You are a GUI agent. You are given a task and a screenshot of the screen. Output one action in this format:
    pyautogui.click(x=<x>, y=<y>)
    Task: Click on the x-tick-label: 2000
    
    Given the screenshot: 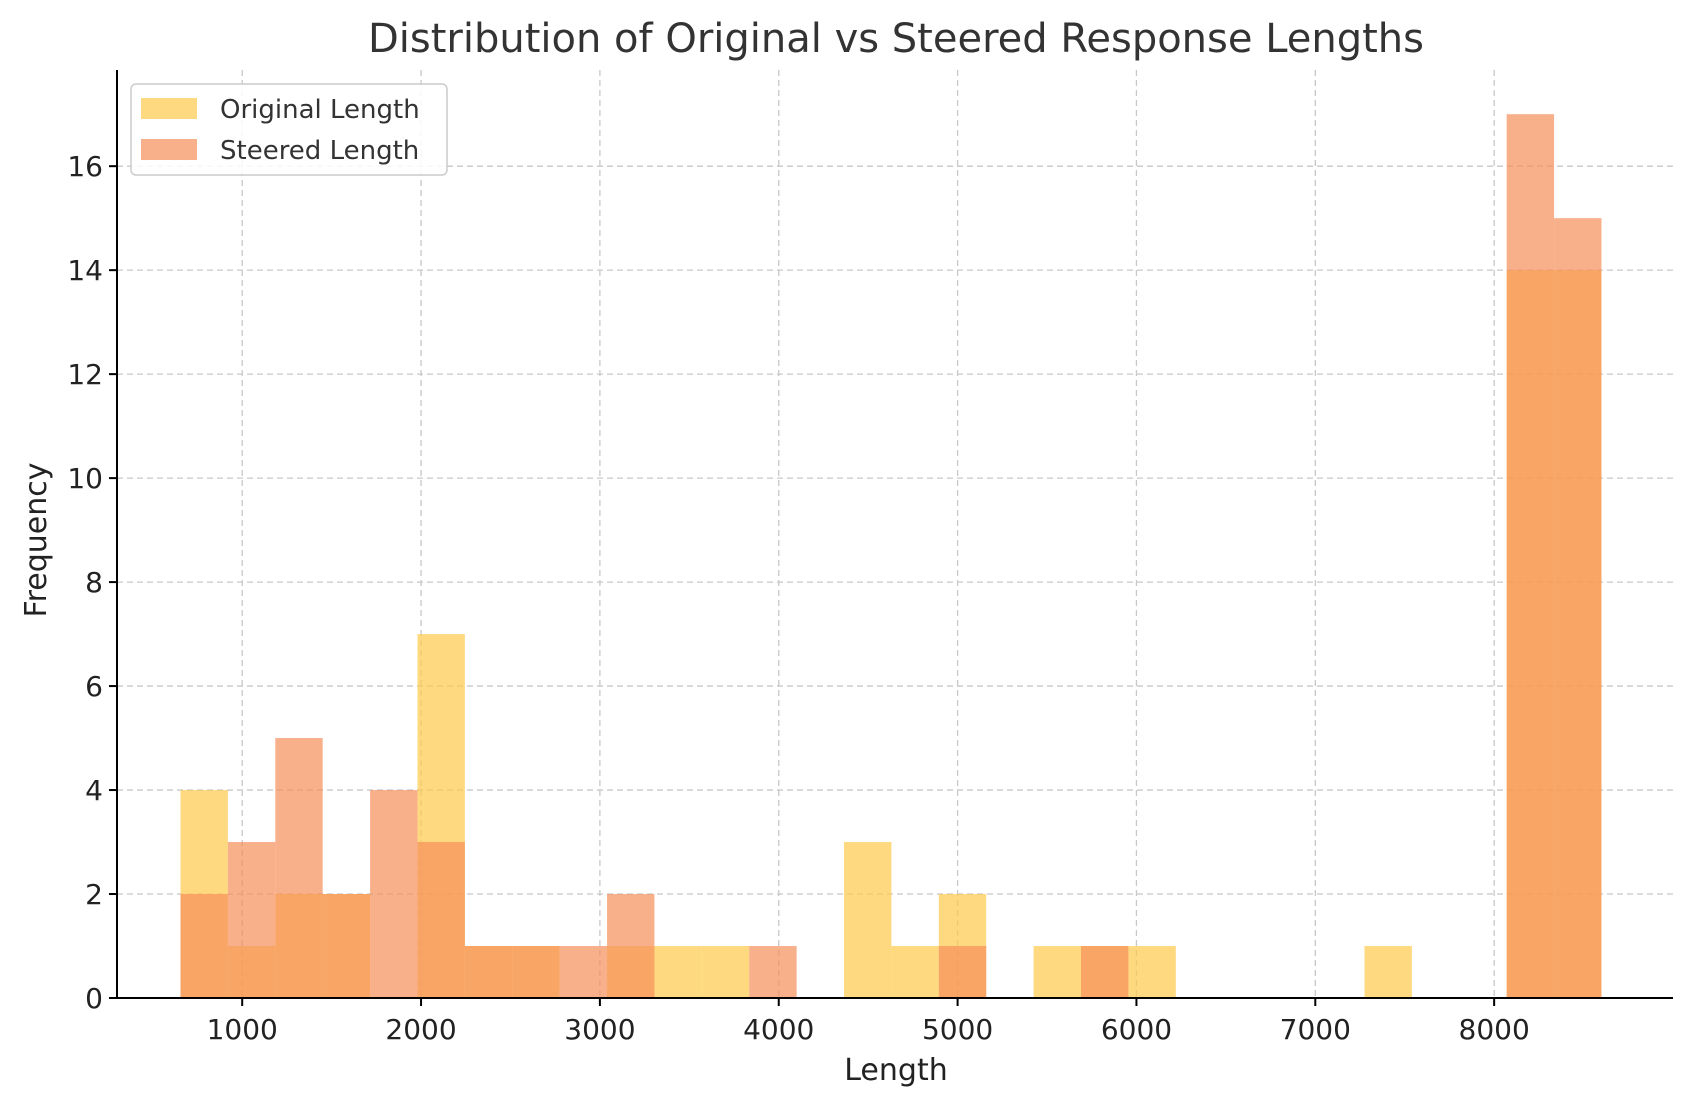 What is the action you would take?
    pyautogui.click(x=420, y=1029)
    